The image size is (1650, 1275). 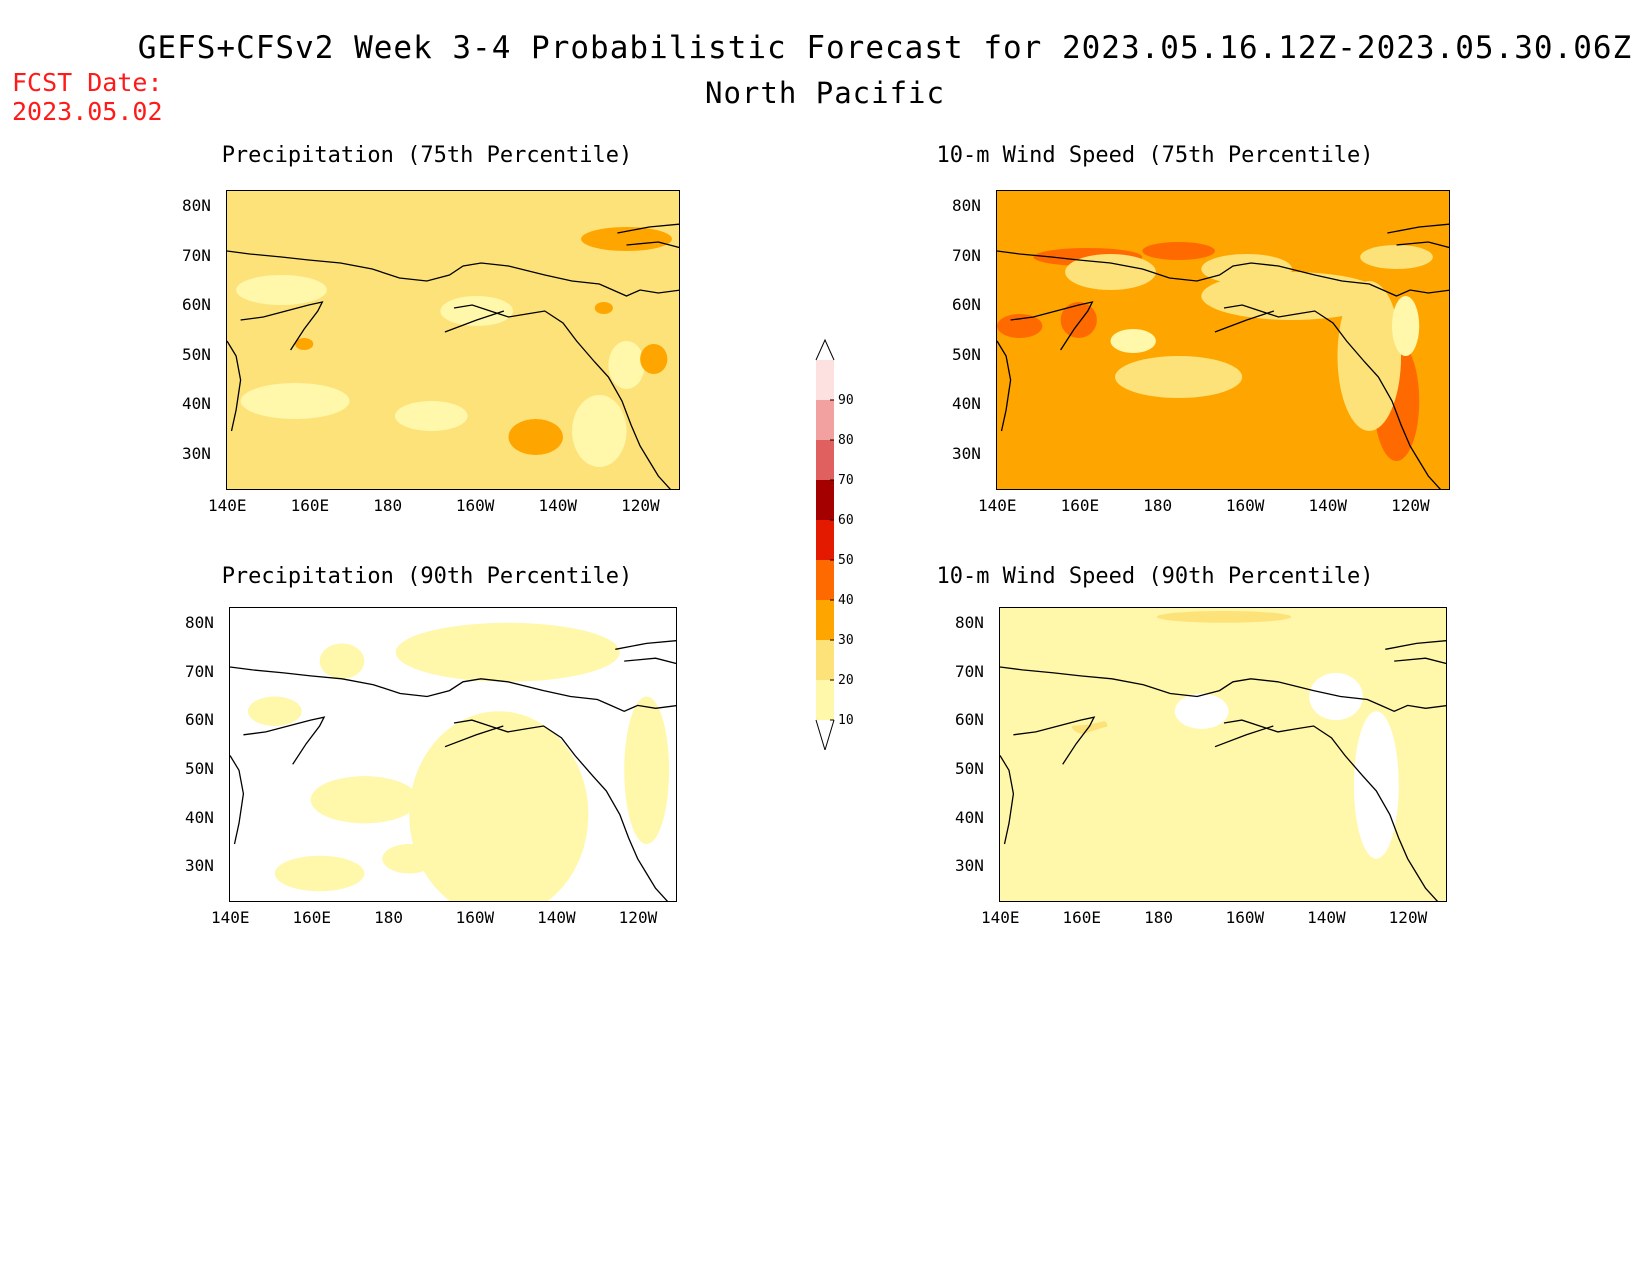 I want to click on panel-title-wind-90: 10-m Wind Speed (90th Percentile), so click(x=1155, y=576).